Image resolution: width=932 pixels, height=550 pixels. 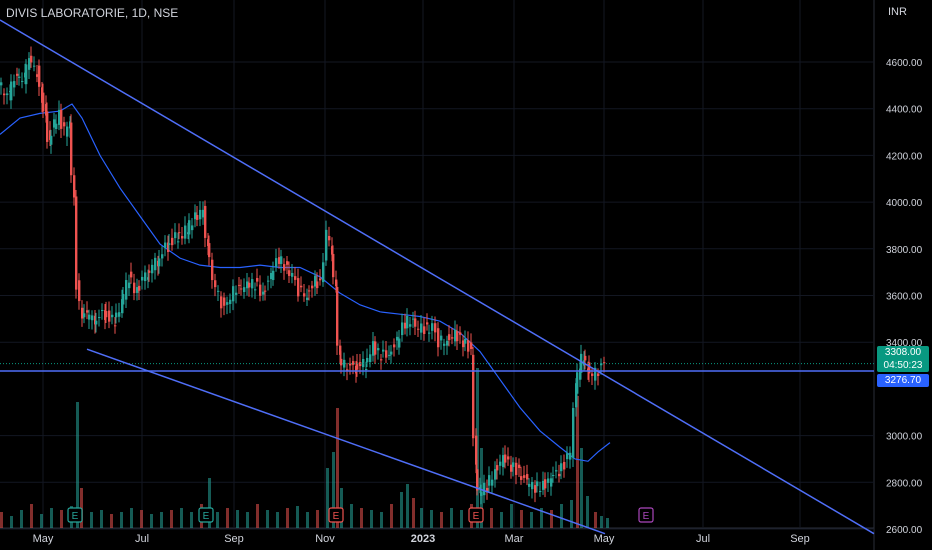 I want to click on y-tick-label: 4200.00, so click(x=904, y=156).